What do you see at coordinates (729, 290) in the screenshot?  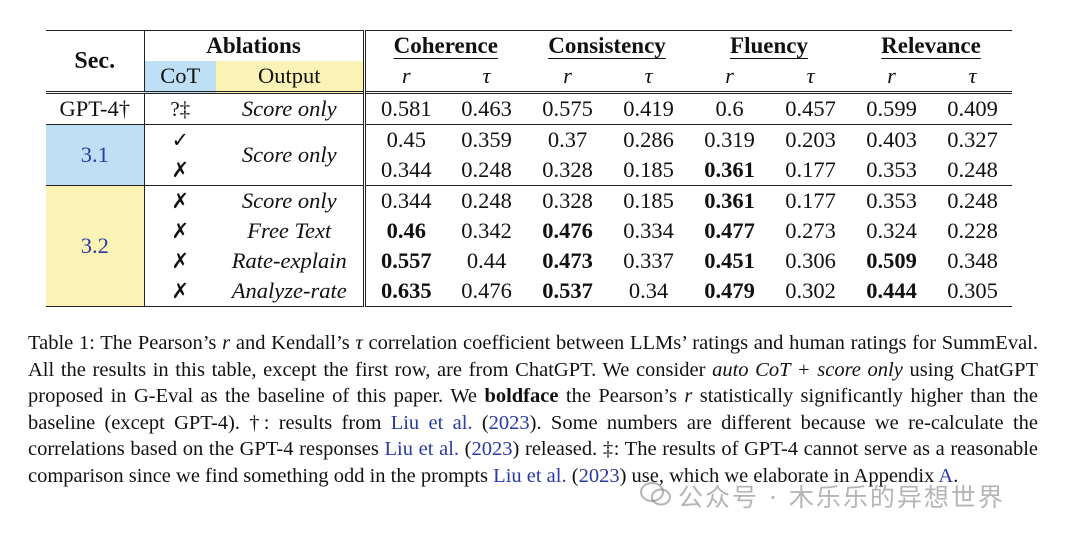 I see `value-cell: 0.479` at bounding box center [729, 290].